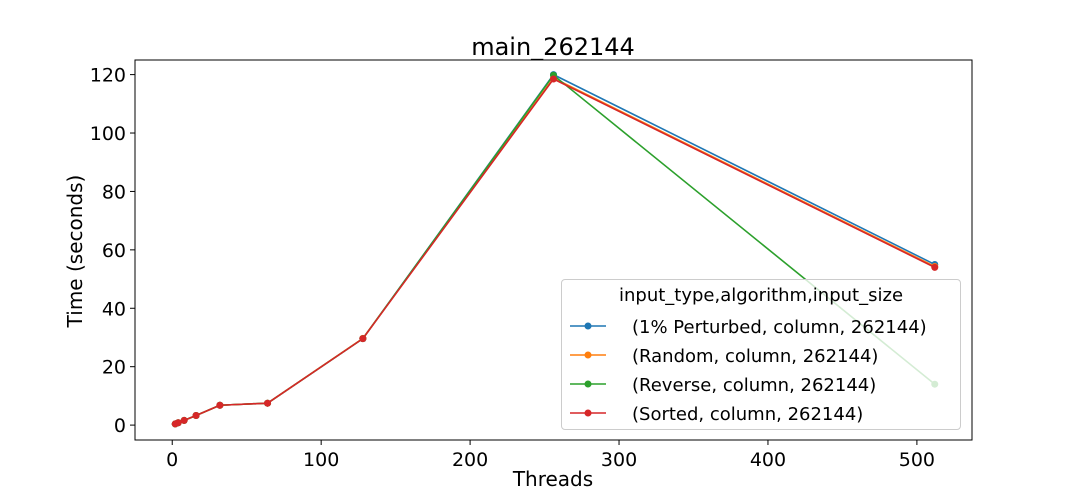  Describe the element at coordinates (114, 309) in the screenshot. I see `y-tick-label: 40` at that location.